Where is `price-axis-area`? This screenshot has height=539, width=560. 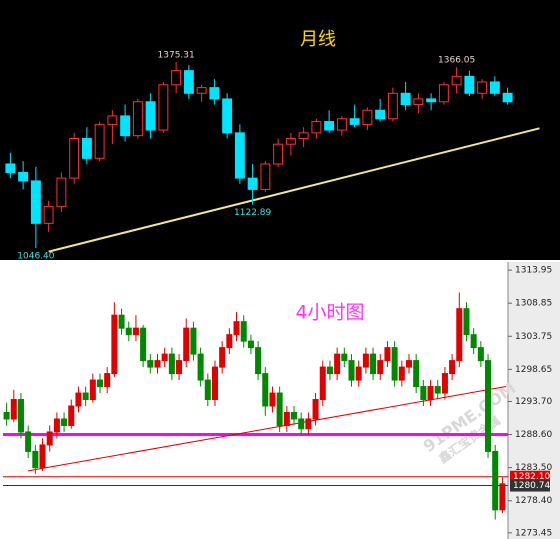
price-axis-area is located at coordinates (534, 400).